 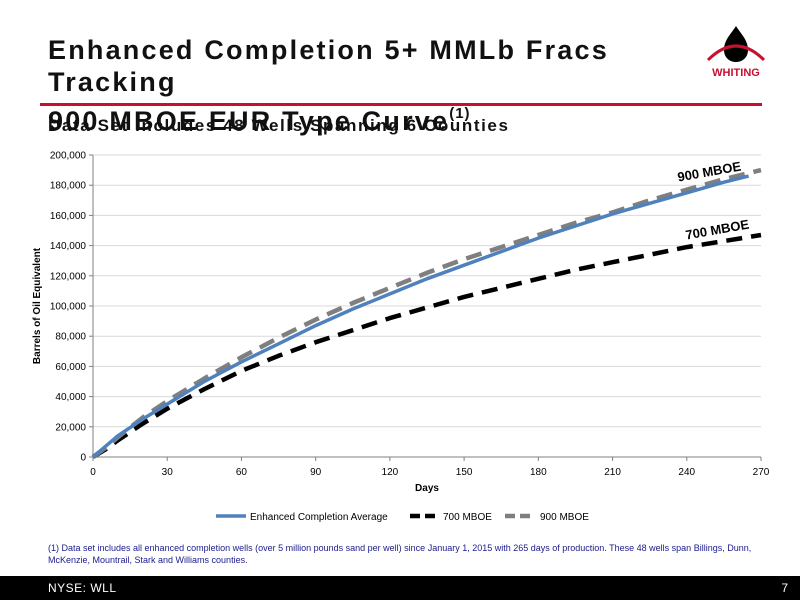 What do you see at coordinates (319, 517) in the screenshot?
I see `legend-label-enhanced-completion-average: Enhanced Completion Average` at bounding box center [319, 517].